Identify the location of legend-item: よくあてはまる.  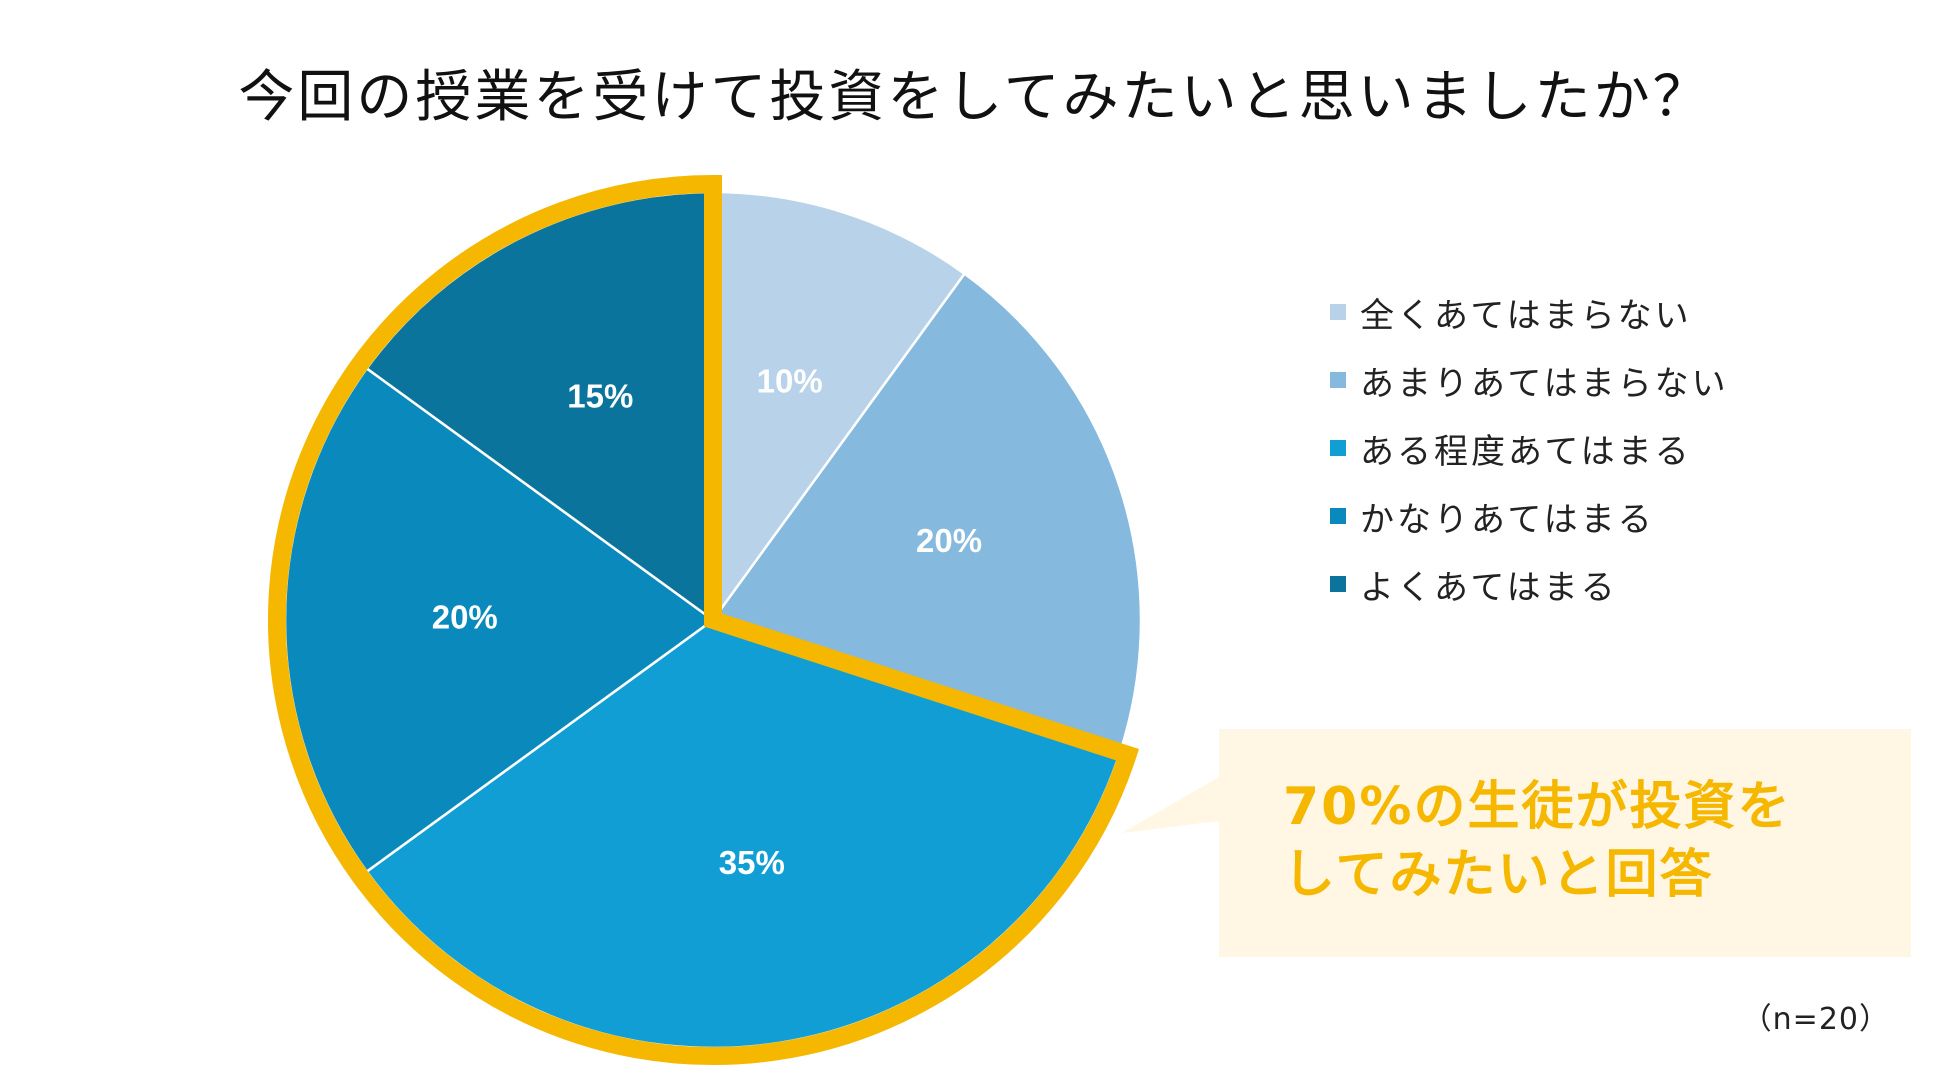
(1529, 584).